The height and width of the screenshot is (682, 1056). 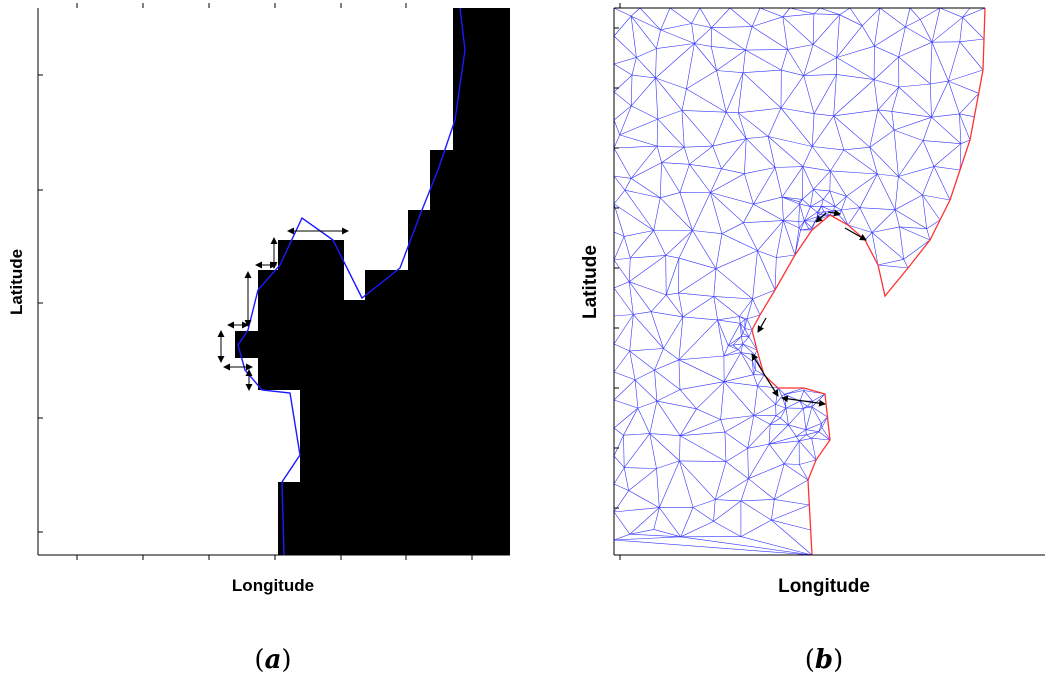 I want to click on ticks-b, so click(x=617, y=281).